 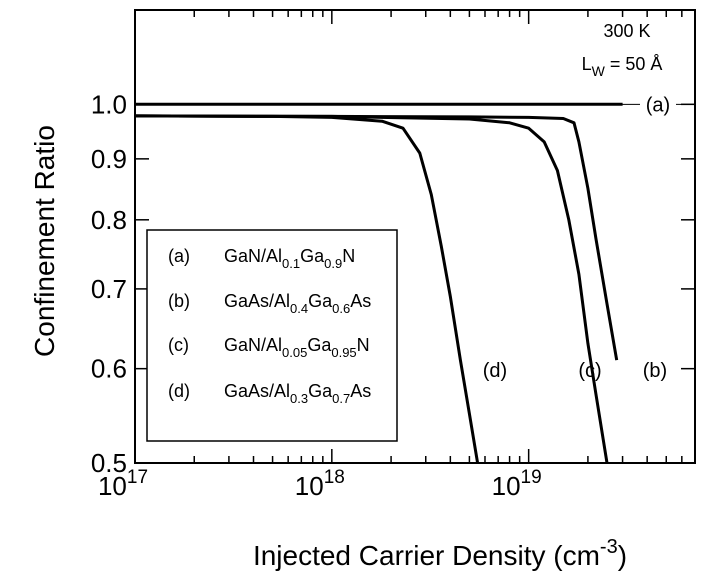 What do you see at coordinates (123, 484) in the screenshot?
I see `x-tick-label: 1017` at bounding box center [123, 484].